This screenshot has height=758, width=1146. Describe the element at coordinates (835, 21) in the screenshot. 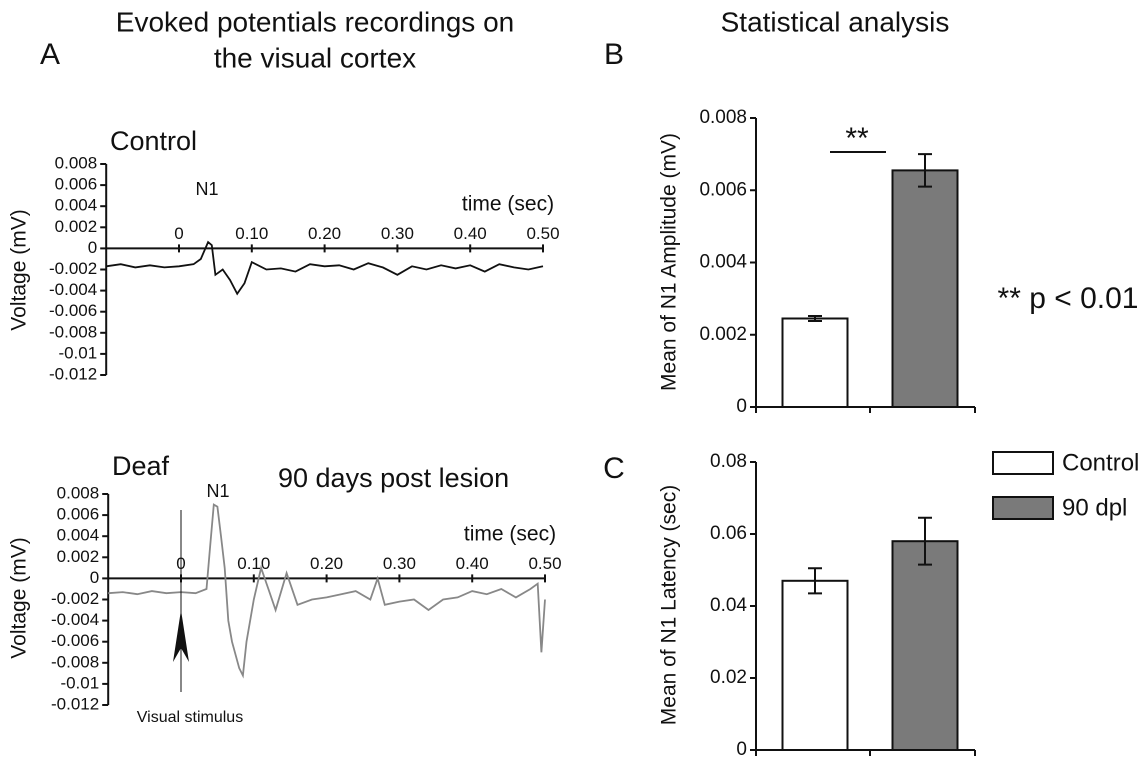

I see `heading: Statistical analysis` at that location.